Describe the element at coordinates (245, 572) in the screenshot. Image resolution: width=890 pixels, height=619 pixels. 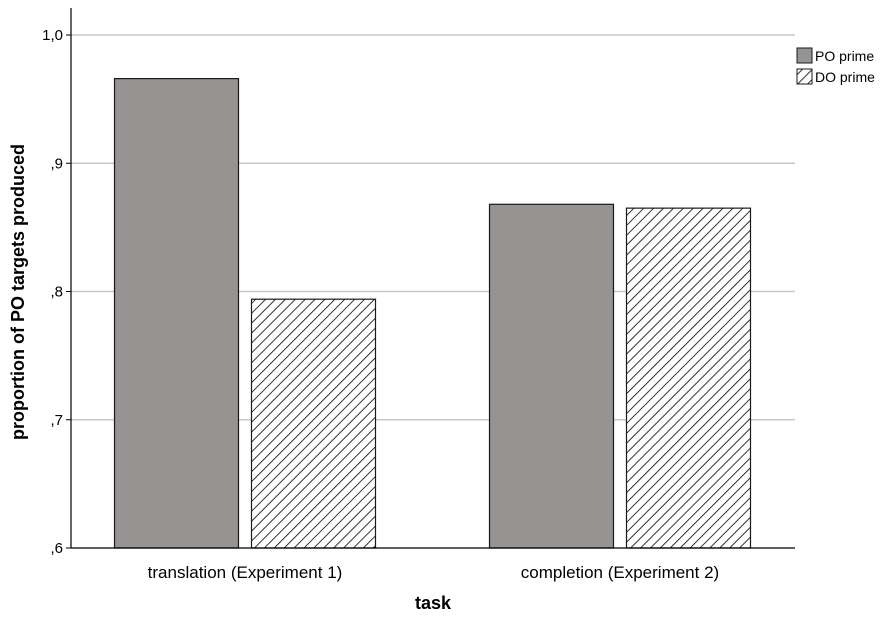
I see `x-tick-label: translation (Experiment 1)` at that location.